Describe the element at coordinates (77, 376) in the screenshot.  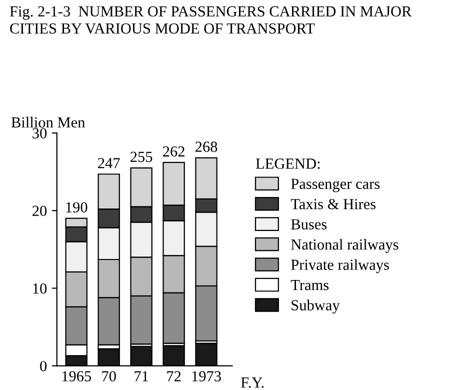
I see `x-tick-label: 1965` at that location.